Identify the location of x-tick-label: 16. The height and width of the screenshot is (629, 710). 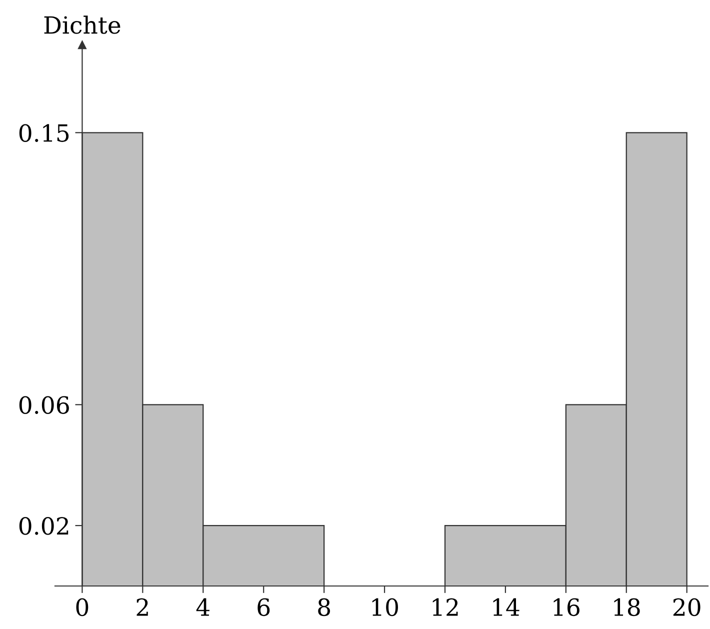
(567, 607).